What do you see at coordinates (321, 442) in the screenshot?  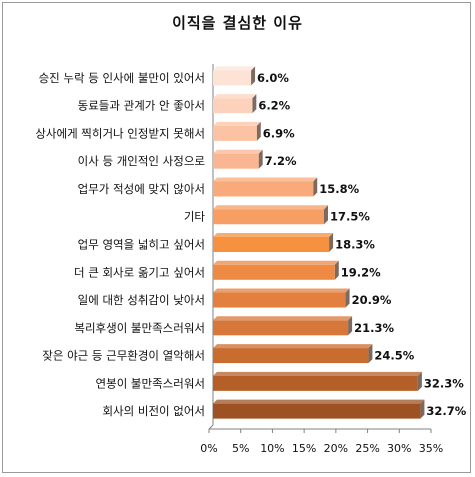 I see `x-tick-labels: 0% 5% 10% 15% 20% 25% 30% 35%` at bounding box center [321, 442].